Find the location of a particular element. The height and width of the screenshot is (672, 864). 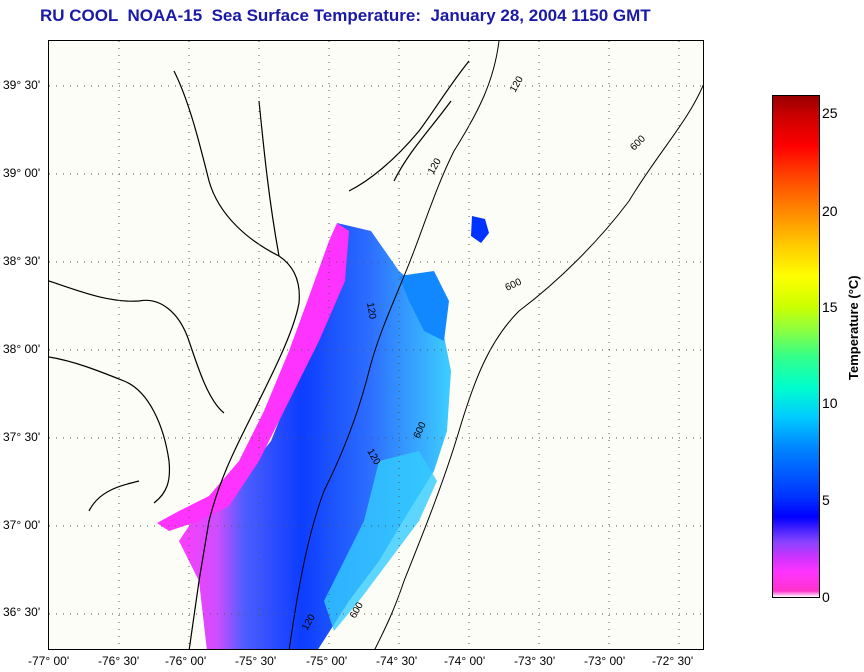

lon-label: -74° 00' is located at coordinates (465, 661).